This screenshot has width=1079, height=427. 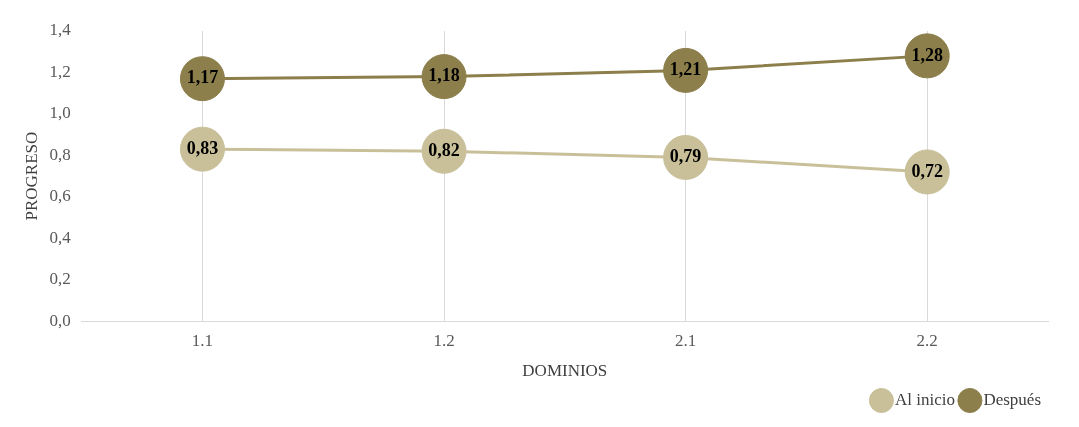 What do you see at coordinates (685, 156) in the screenshot?
I see `data-label: 0,79` at bounding box center [685, 156].